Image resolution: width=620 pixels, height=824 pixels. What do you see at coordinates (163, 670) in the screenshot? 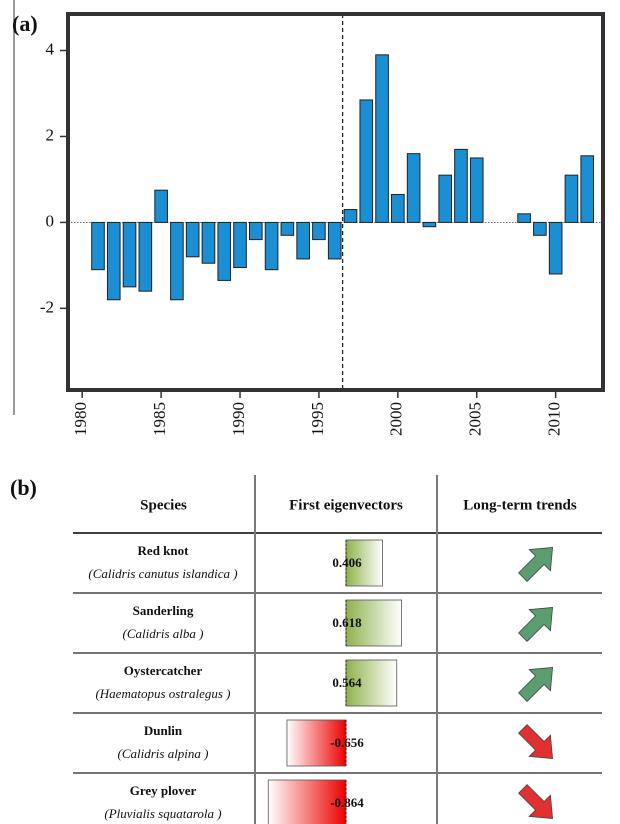
I see `species-name: Oystercatcher` at bounding box center [163, 670].